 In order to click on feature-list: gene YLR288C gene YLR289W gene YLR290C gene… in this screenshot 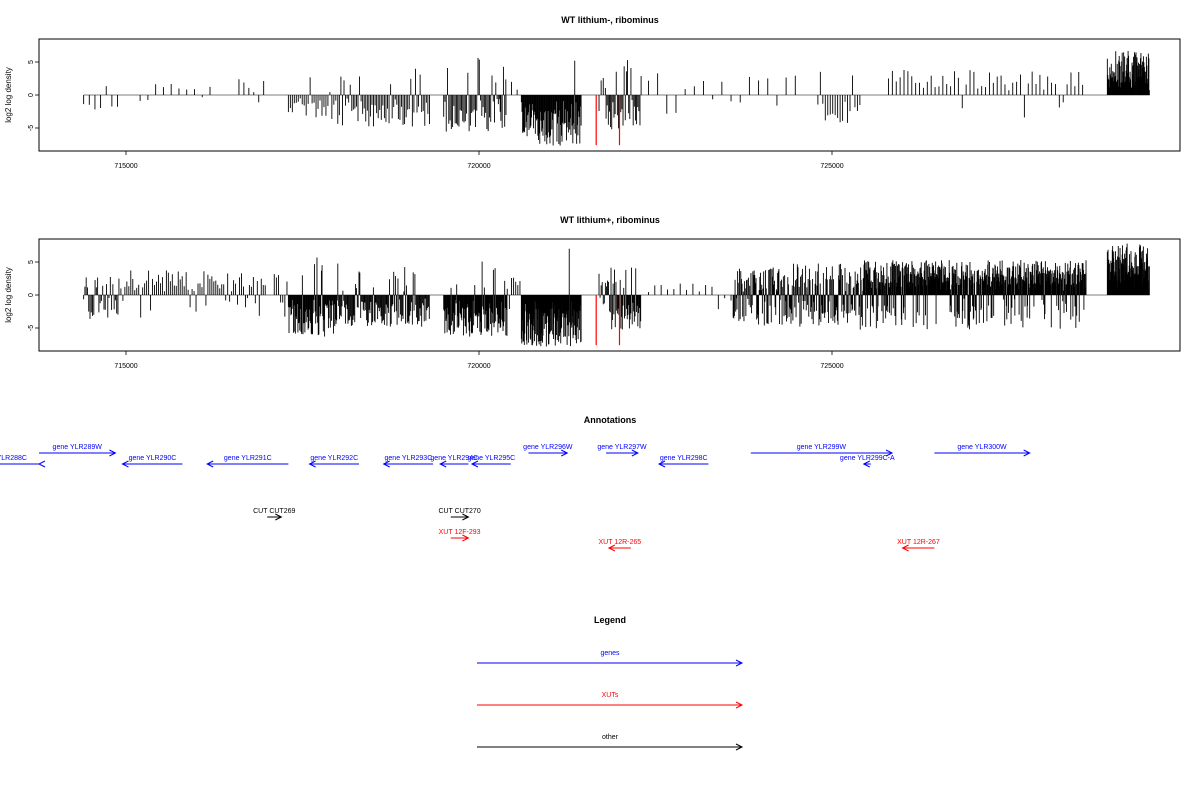, I will do `click(515, 498)`.